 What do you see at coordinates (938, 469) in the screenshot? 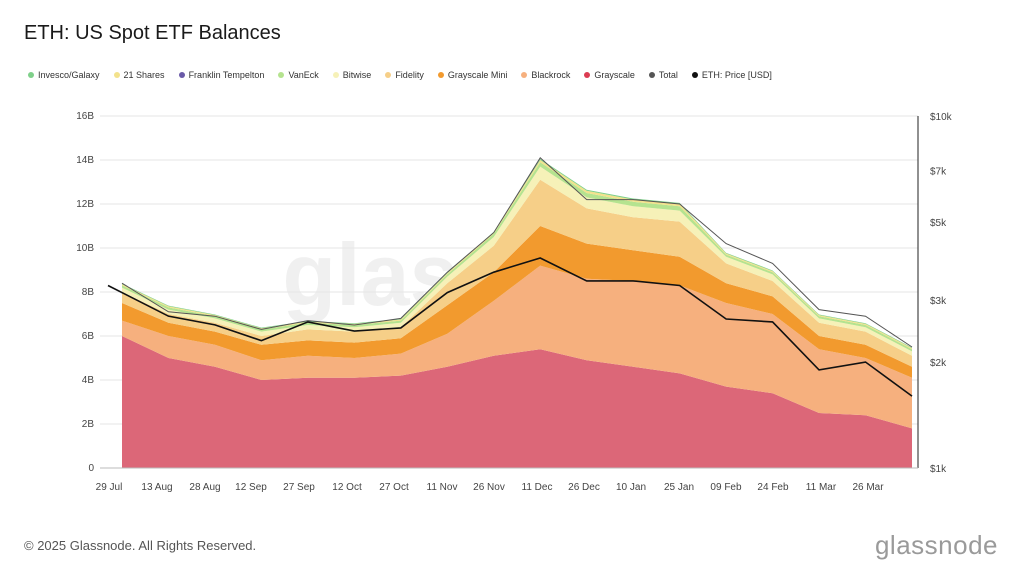
I see `y2-tick-label: $1k` at bounding box center [938, 469].